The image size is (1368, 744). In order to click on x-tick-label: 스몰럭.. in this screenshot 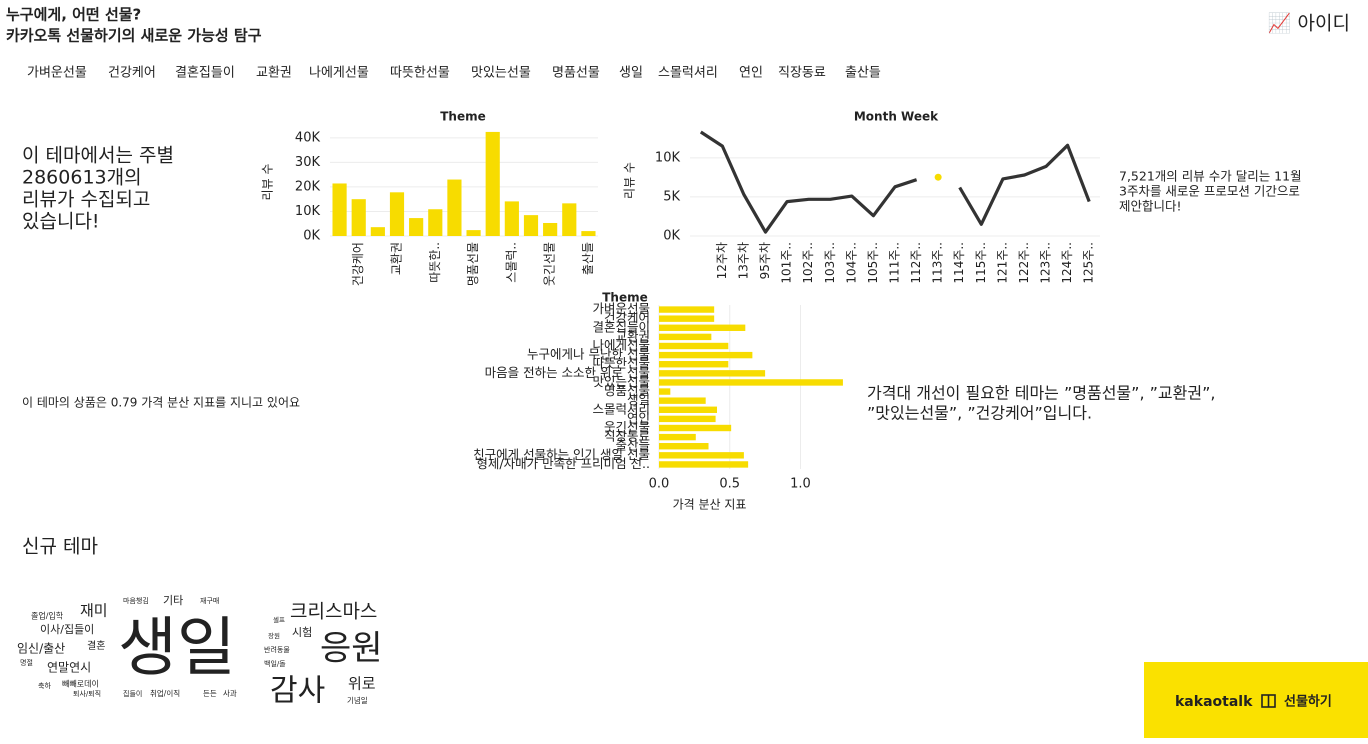, I will do `click(511, 262)`.